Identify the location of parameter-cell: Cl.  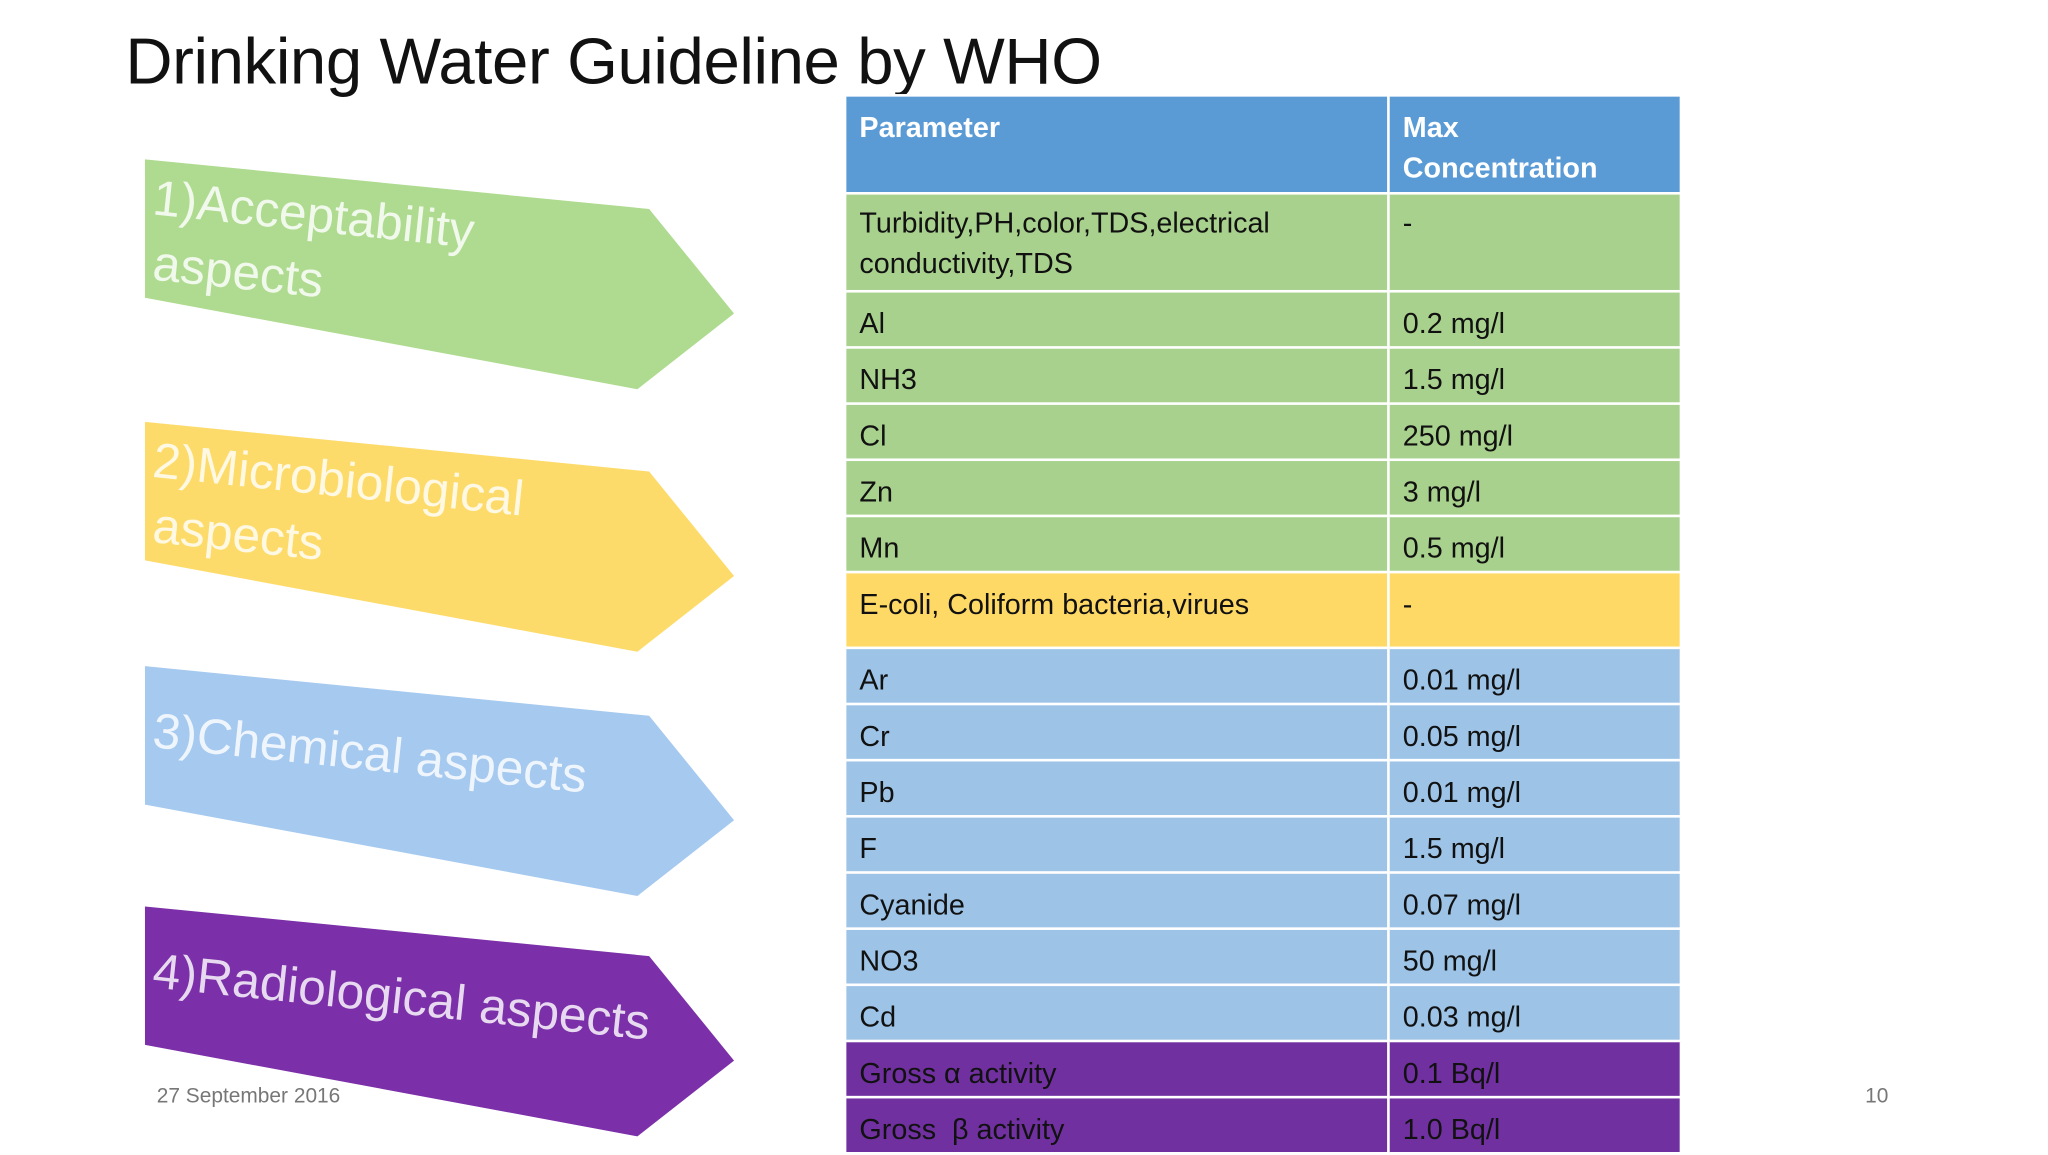
(1116, 432).